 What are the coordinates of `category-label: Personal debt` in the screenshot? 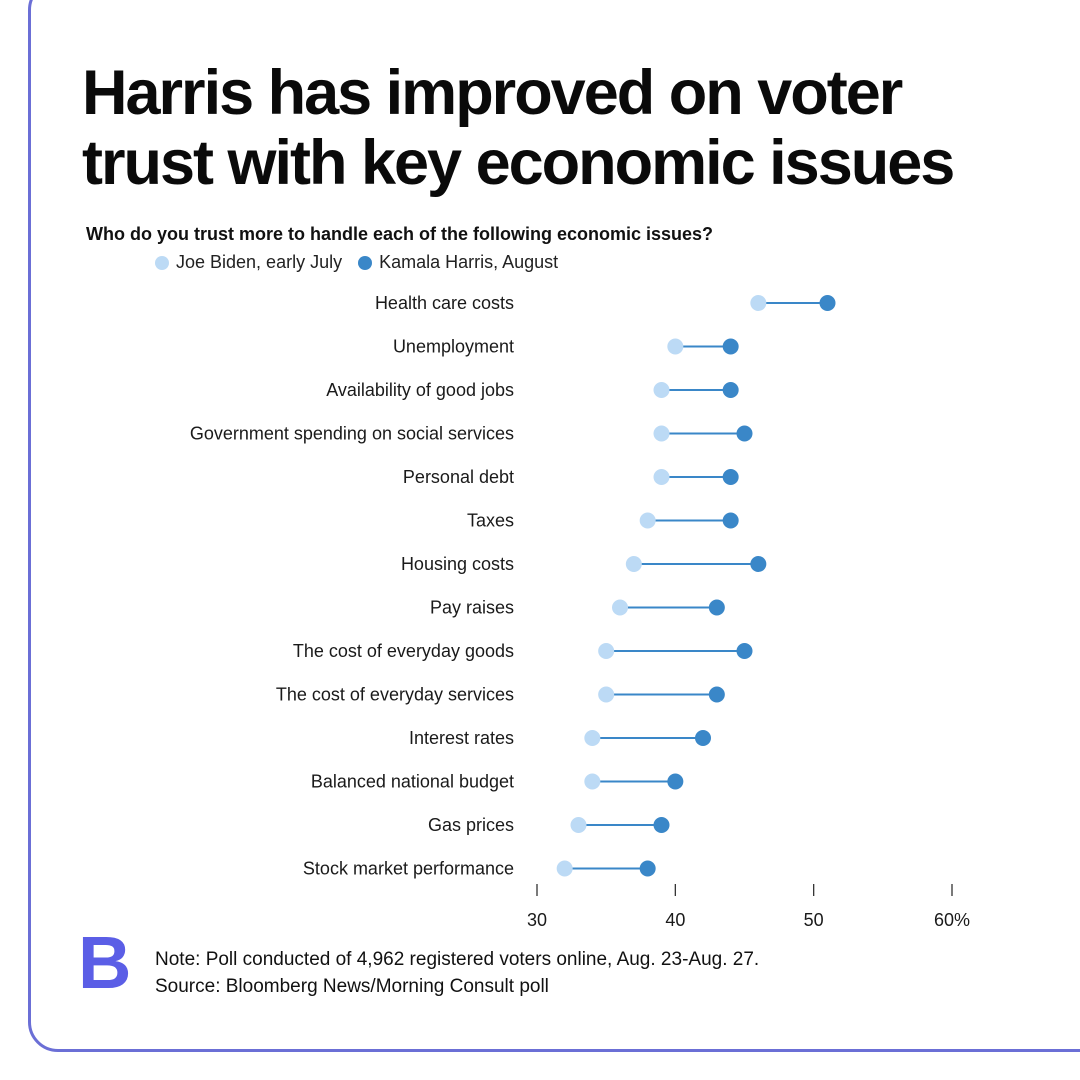 It's located at (458, 477).